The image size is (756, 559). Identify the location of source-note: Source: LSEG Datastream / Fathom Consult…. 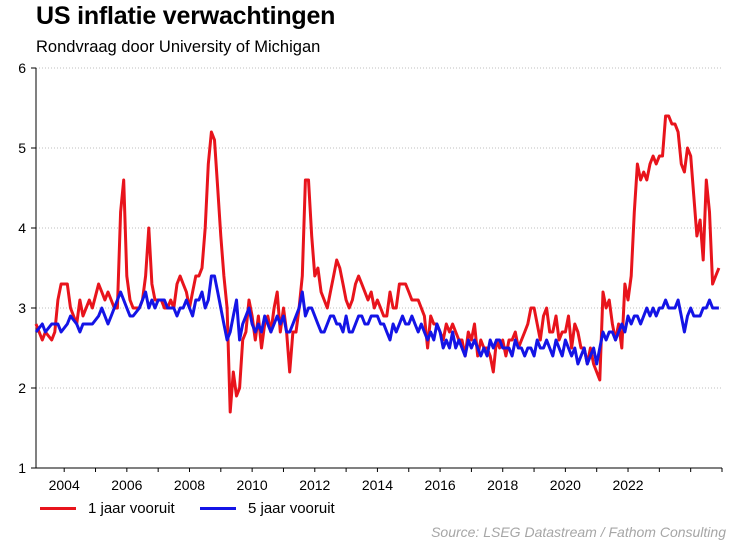
(578, 532).